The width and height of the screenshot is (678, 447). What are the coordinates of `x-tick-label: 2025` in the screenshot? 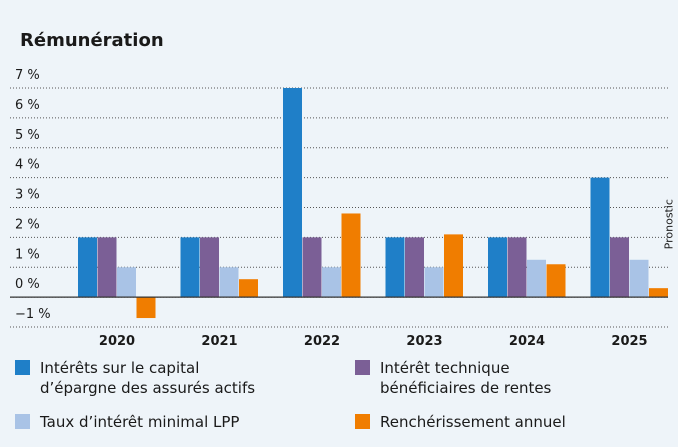 It's located at (629, 341).